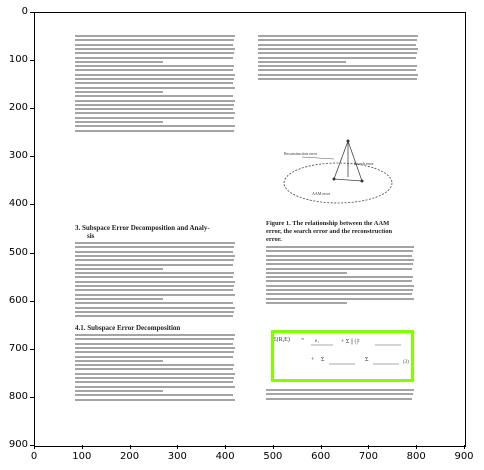 The image size is (484, 470). I want to click on subsection-heading: 4.1. Subspace Error Decomposition, so click(128, 328).